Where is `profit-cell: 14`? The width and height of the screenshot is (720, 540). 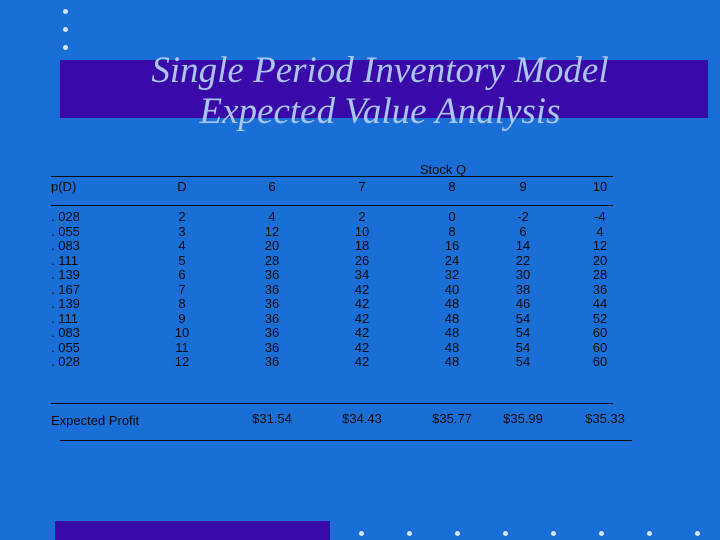 profit-cell: 14 is located at coordinates (523, 245).